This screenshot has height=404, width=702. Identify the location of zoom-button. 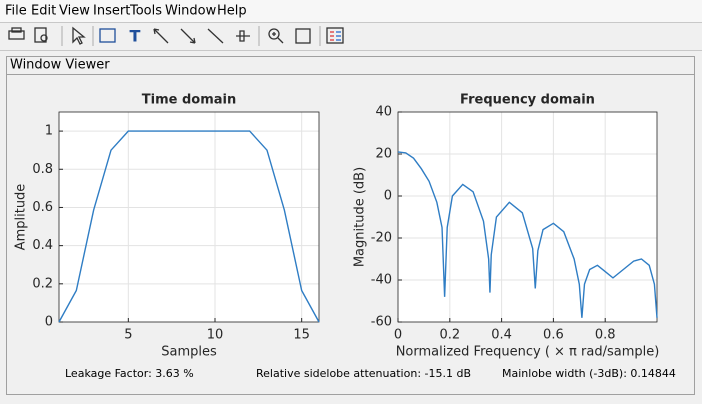
(276, 36).